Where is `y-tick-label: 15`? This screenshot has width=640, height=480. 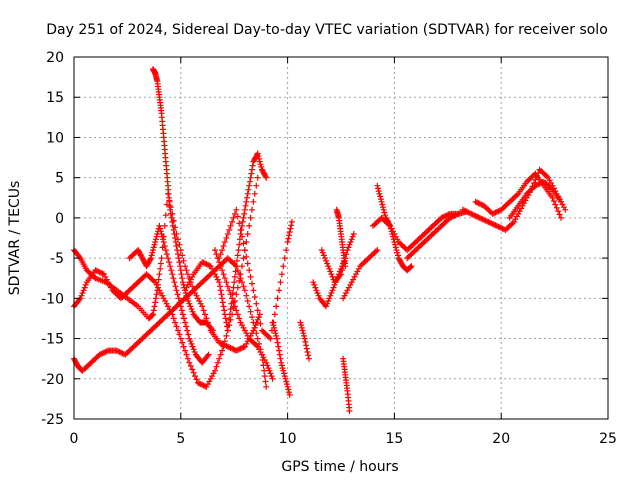 y-tick-label: 15 is located at coordinates (55, 98).